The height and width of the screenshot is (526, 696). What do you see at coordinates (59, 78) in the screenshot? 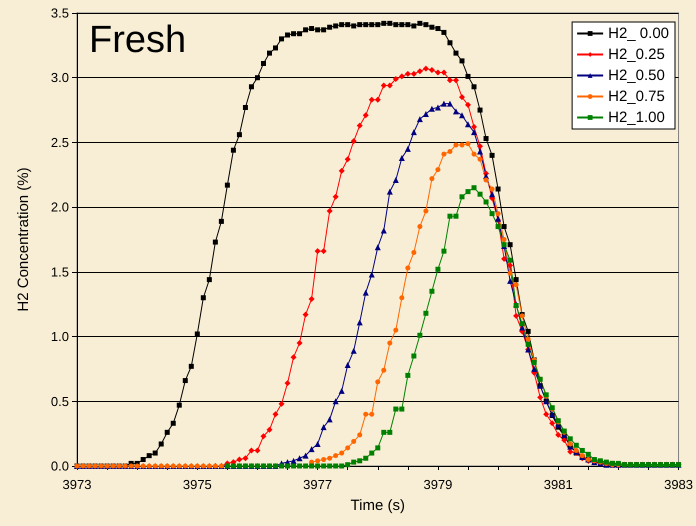
I see `y-tick-label: 3.0` at bounding box center [59, 78].